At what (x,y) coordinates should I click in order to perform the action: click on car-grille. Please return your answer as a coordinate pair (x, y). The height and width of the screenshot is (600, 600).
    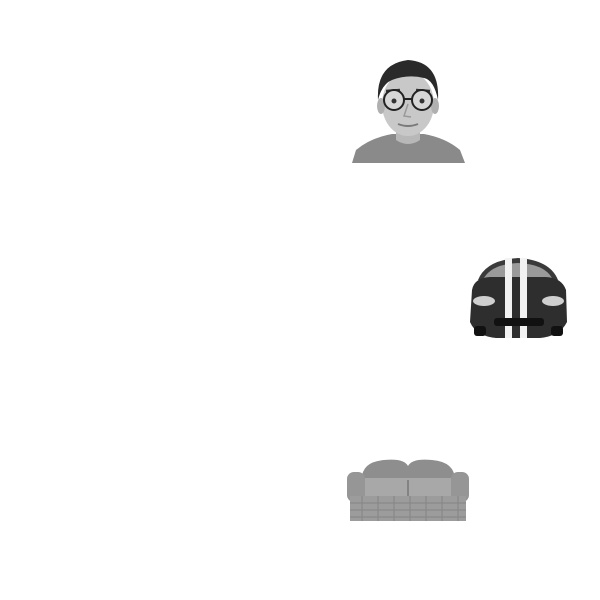
    Looking at the image, I should click on (519, 322).